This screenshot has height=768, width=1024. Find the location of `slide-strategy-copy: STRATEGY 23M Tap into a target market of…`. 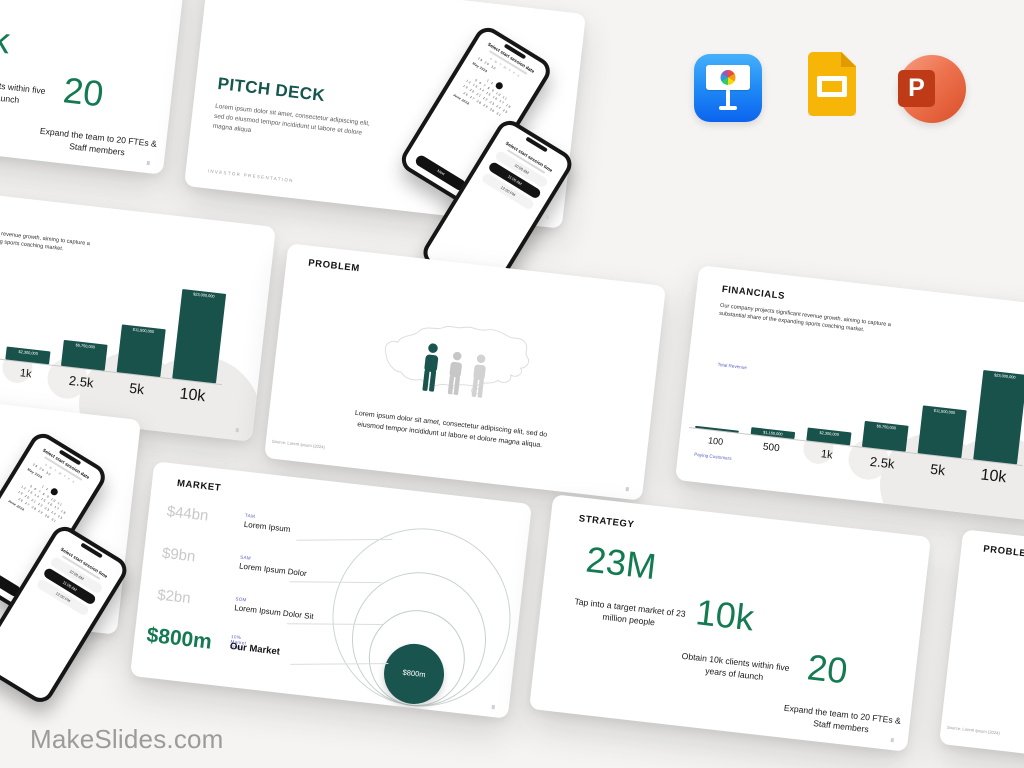

slide-strategy-copy: STRATEGY 23M Tap into a target market of… is located at coordinates (94, 87).